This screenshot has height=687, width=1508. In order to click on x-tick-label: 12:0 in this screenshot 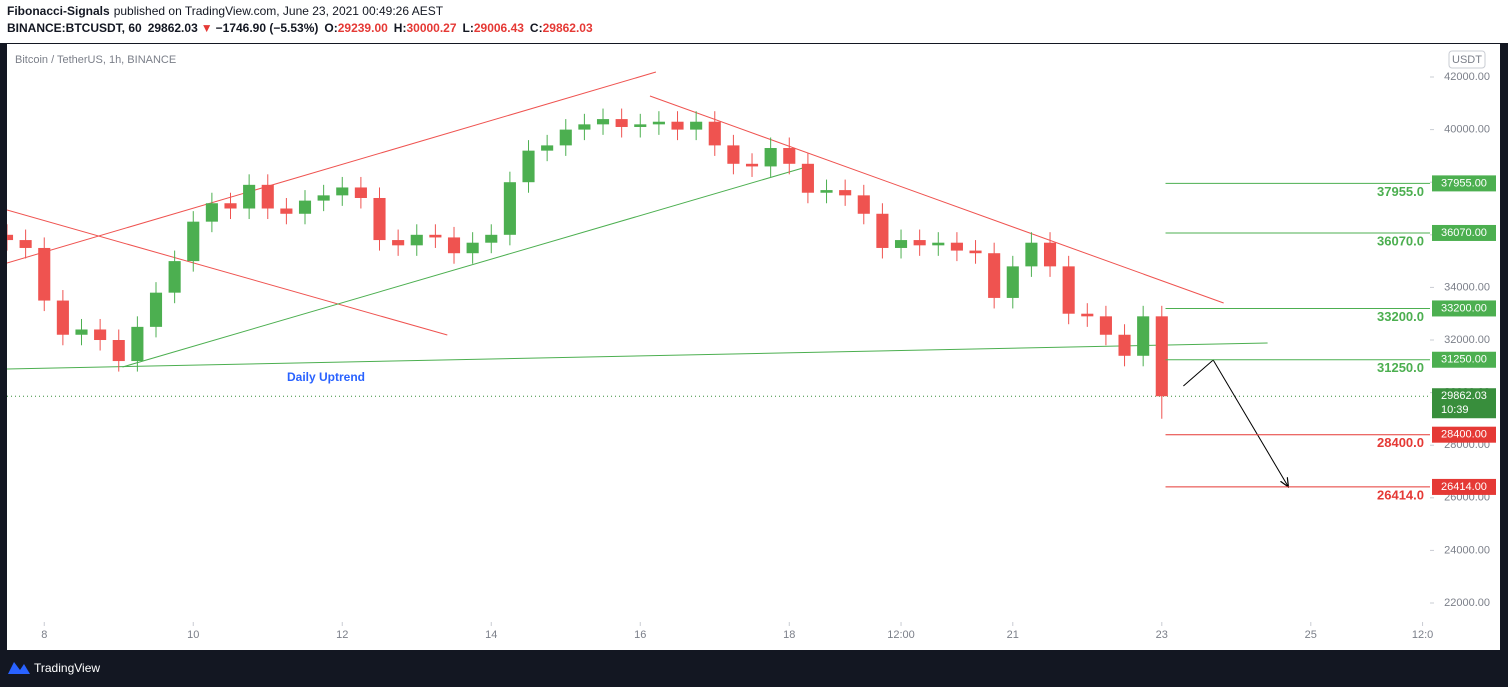, I will do `click(1422, 635)`.